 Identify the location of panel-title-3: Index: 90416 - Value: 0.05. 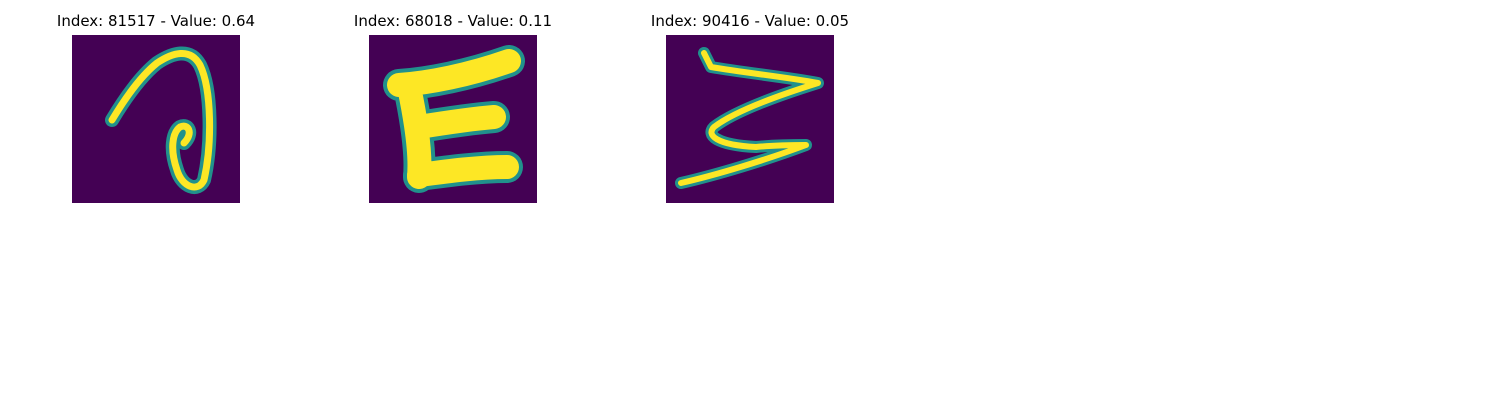
(750, 21).